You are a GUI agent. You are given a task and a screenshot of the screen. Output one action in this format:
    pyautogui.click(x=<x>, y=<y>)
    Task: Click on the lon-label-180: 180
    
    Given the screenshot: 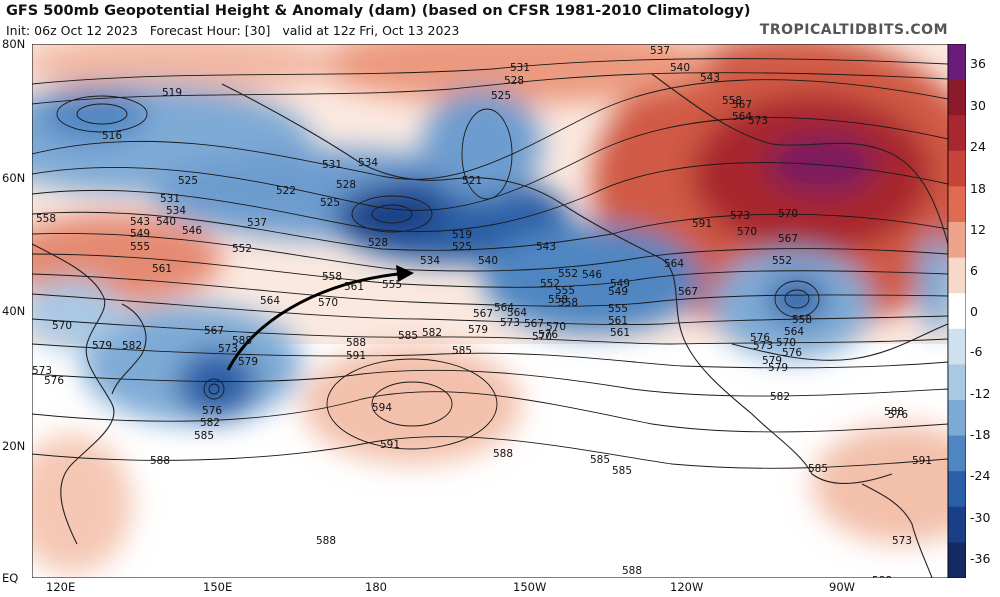 What is the action you would take?
    pyautogui.click(x=376, y=587)
    